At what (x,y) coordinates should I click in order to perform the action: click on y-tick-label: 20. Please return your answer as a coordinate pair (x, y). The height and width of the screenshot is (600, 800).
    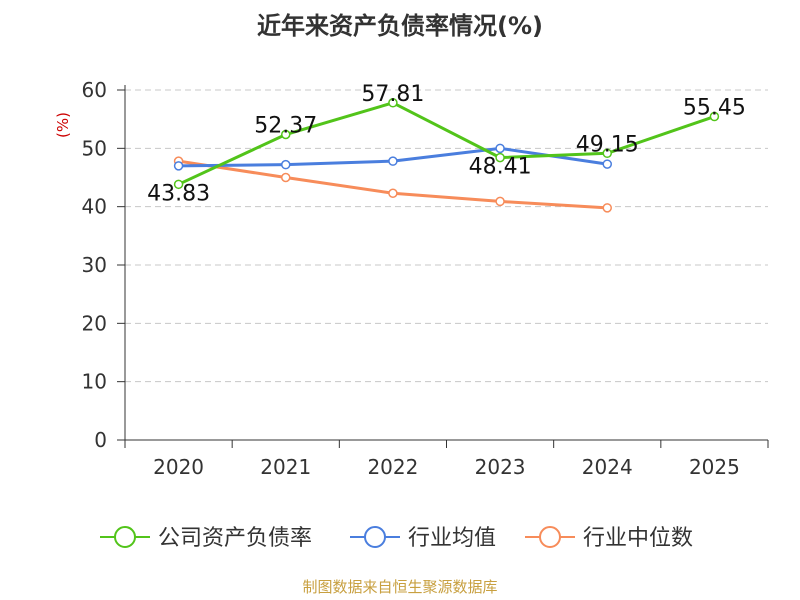
    Looking at the image, I should click on (94, 323).